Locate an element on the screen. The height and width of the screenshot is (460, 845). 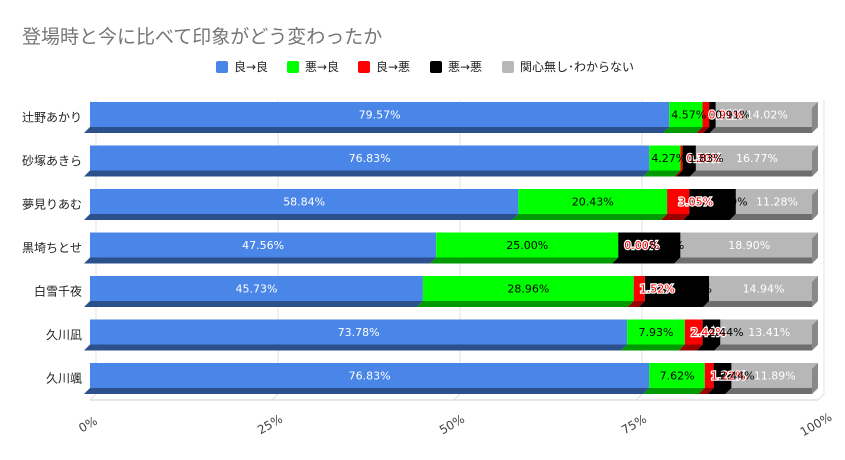
x-tick-label-1: 25% is located at coordinates (270, 424).